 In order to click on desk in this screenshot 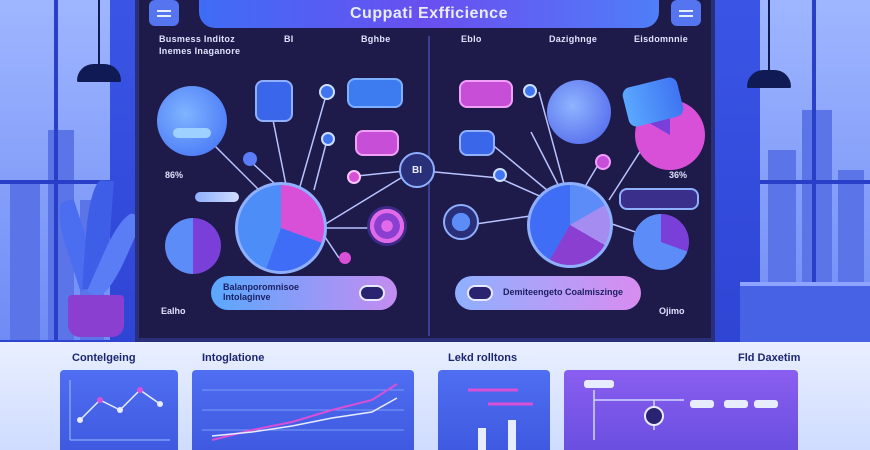, I will do `click(805, 312)`.